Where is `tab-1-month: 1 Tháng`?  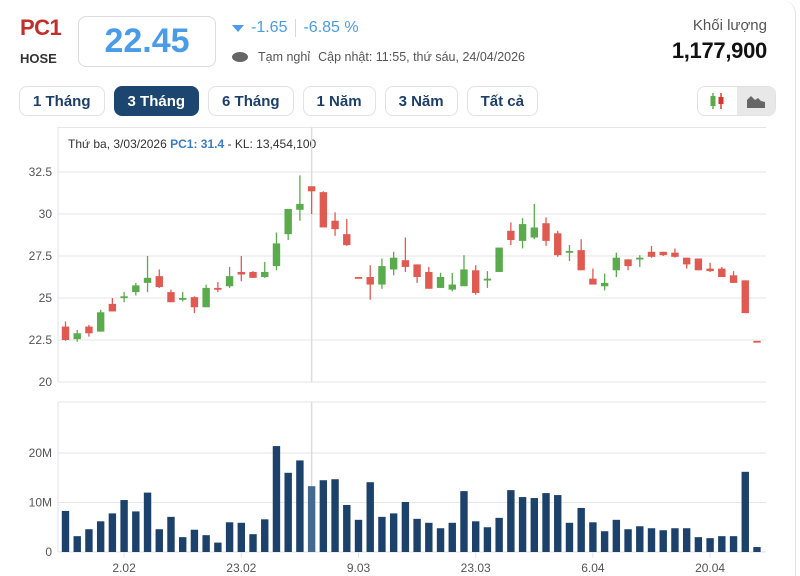 tab-1-month: 1 Tháng is located at coordinates (62, 101).